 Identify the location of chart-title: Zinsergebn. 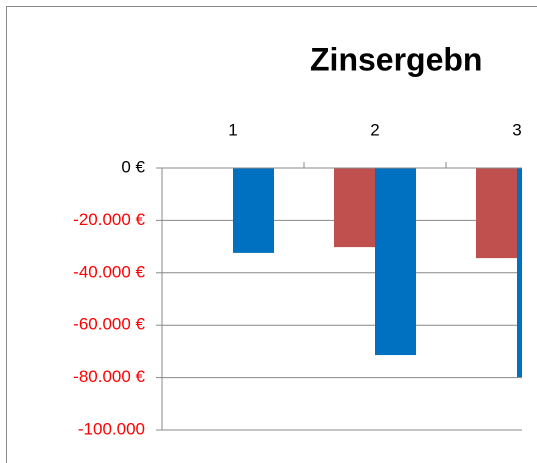
(396, 59).